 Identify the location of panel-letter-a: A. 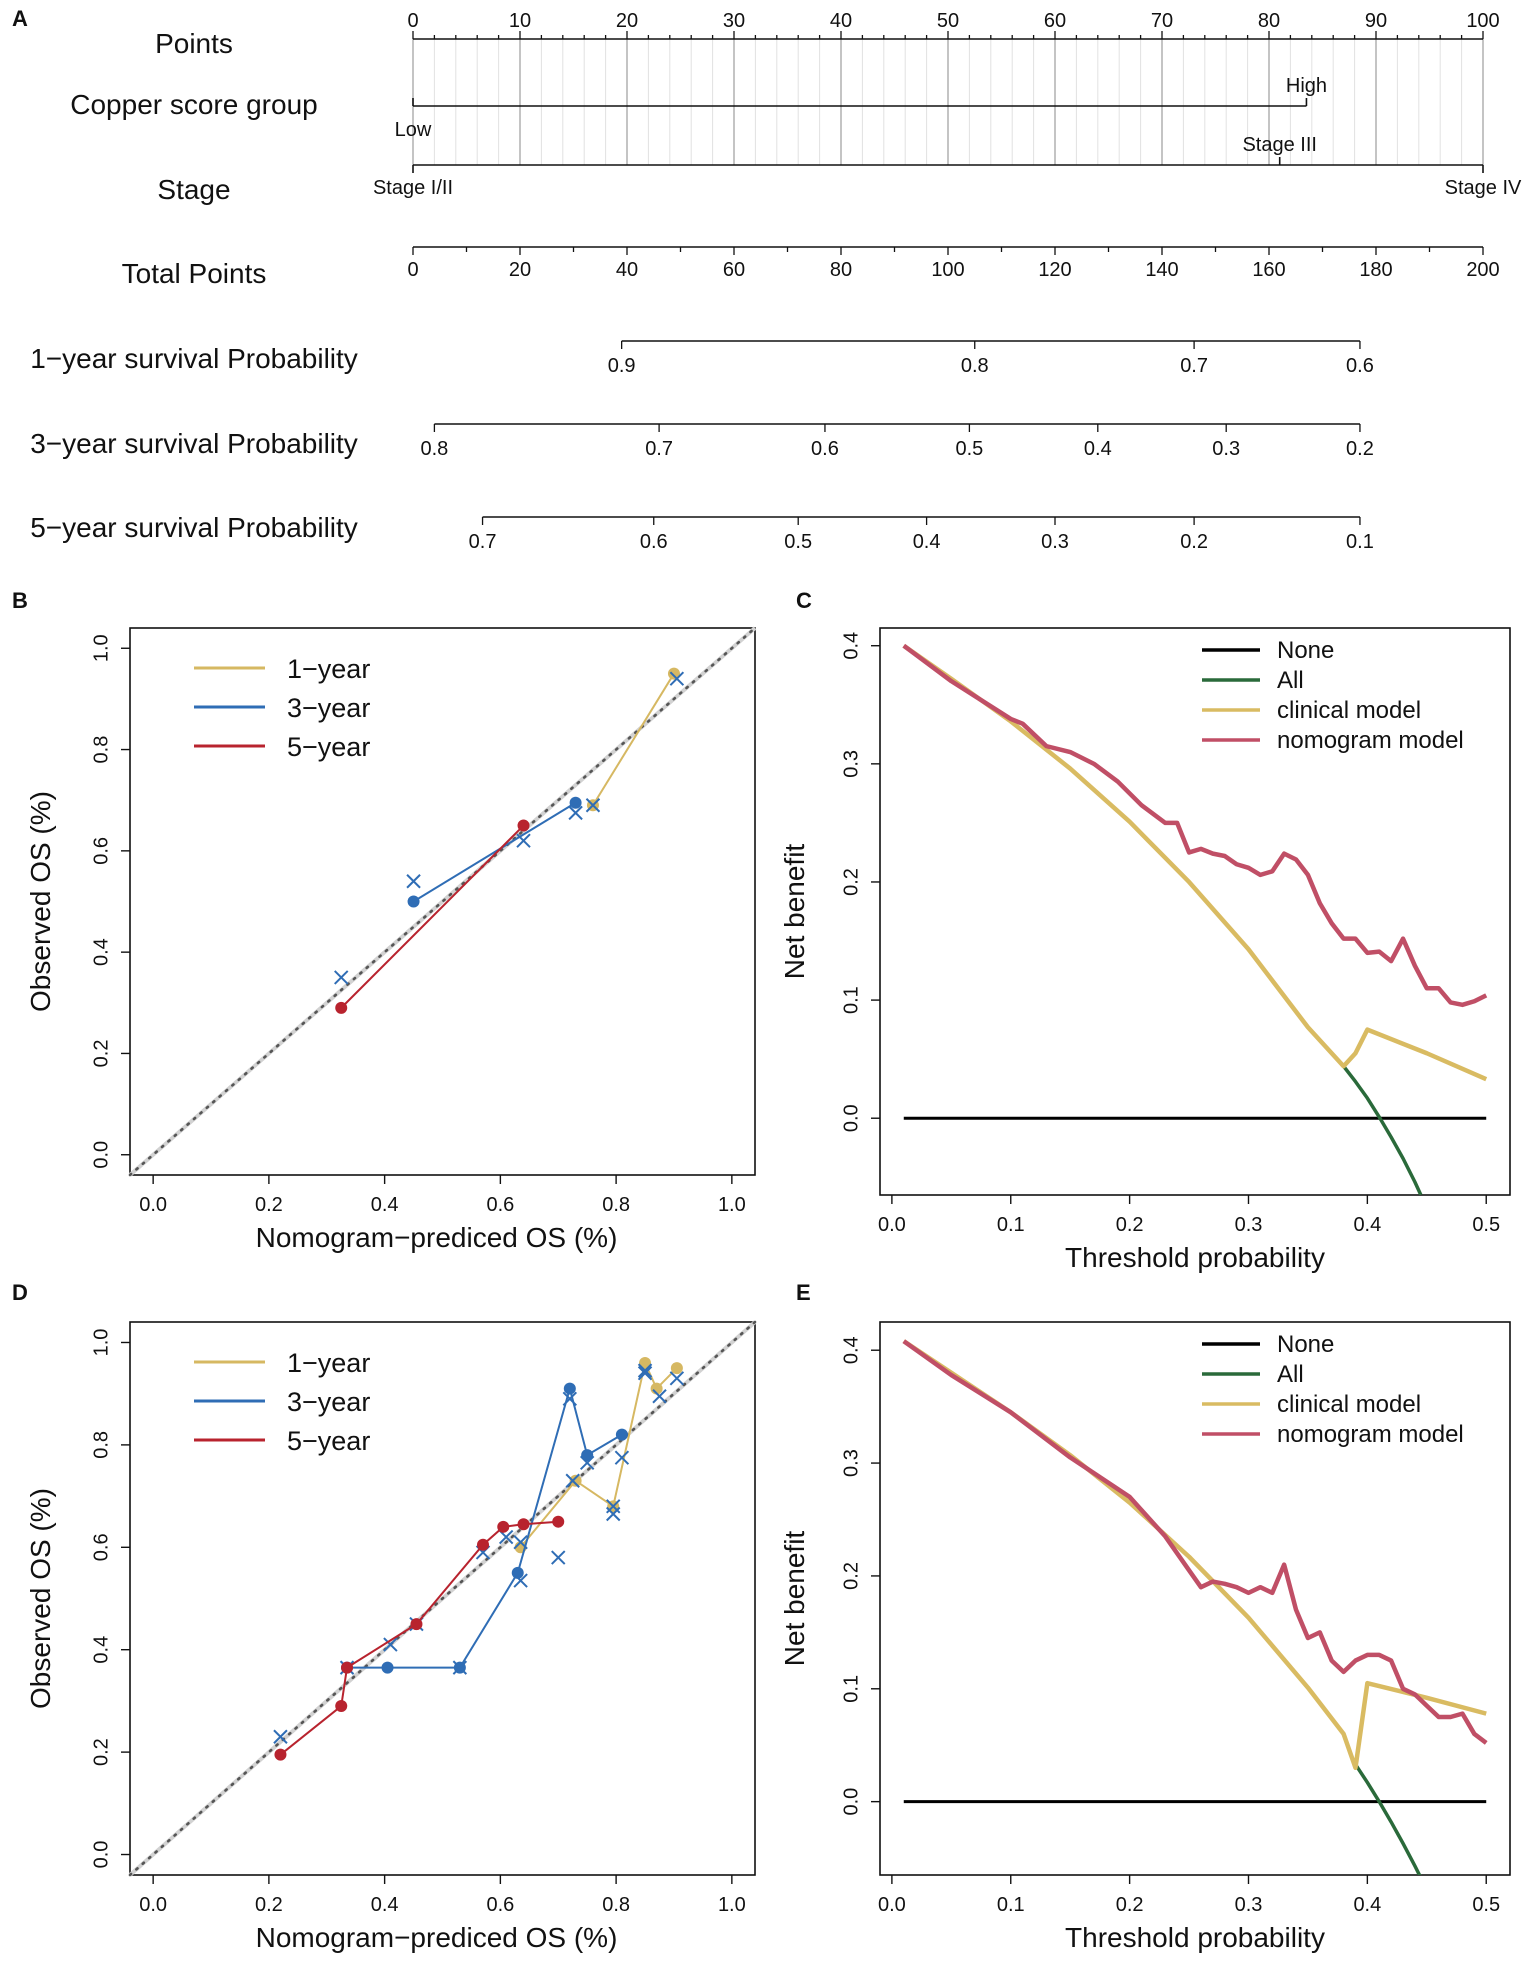
(20, 18).